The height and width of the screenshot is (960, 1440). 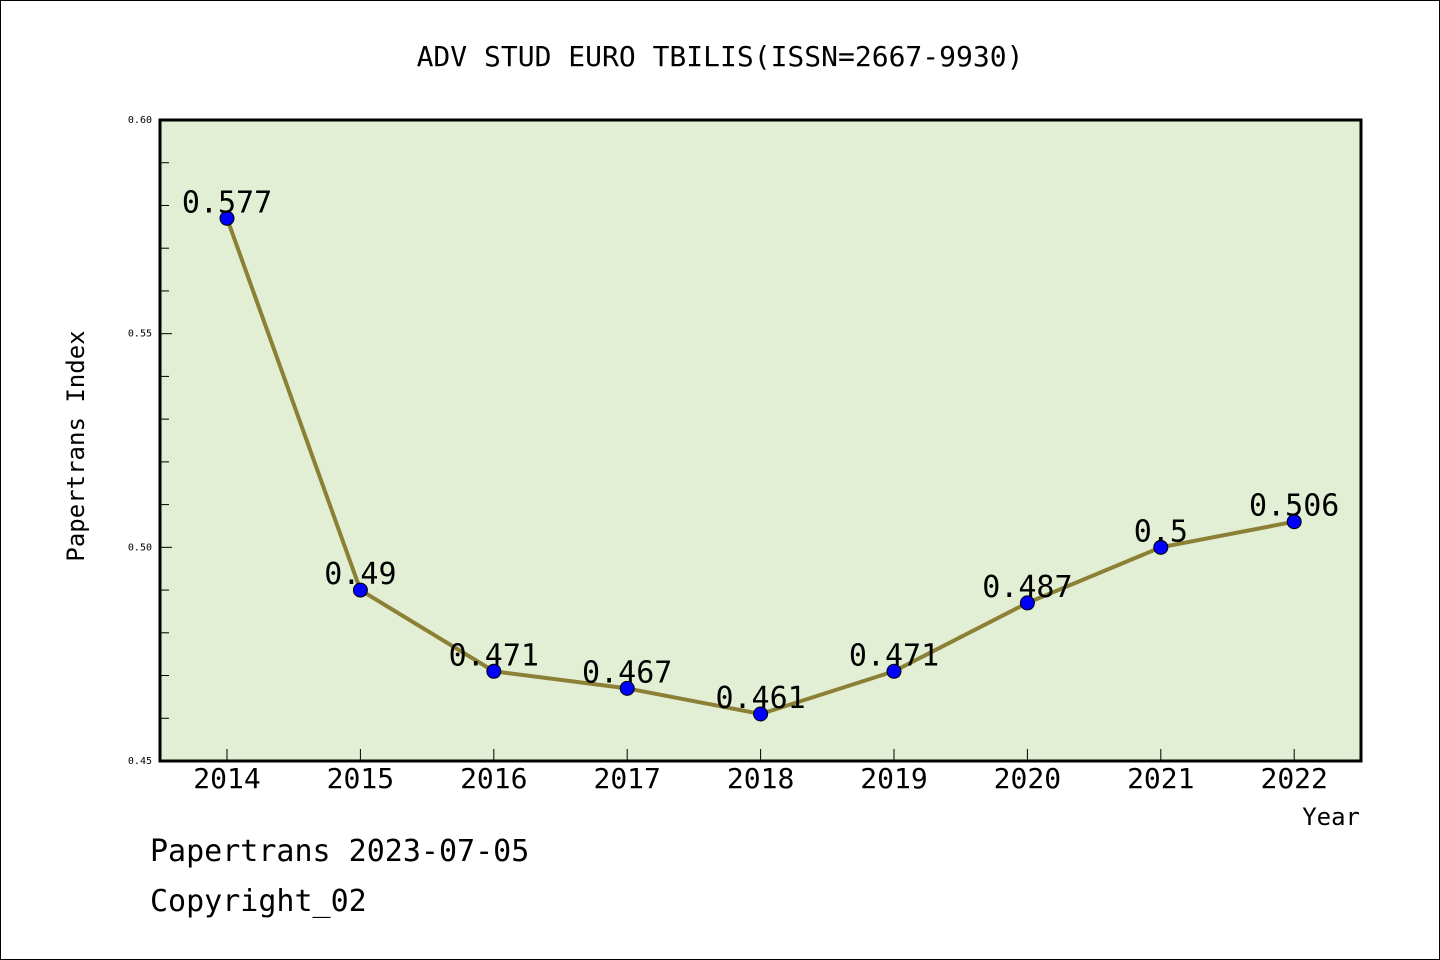 I want to click on y-tick-label: 0.50, so click(x=140, y=547).